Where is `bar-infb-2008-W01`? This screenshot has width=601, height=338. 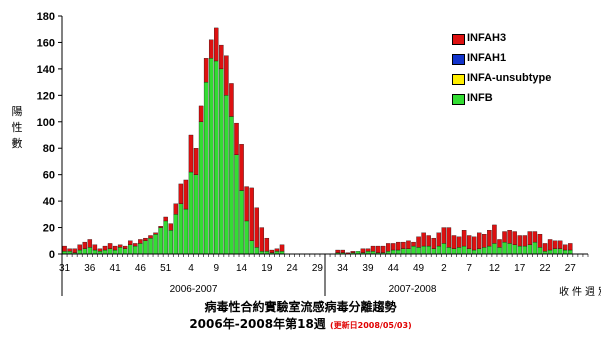
bar-infb-2008-W01 is located at coordinates (439, 250).